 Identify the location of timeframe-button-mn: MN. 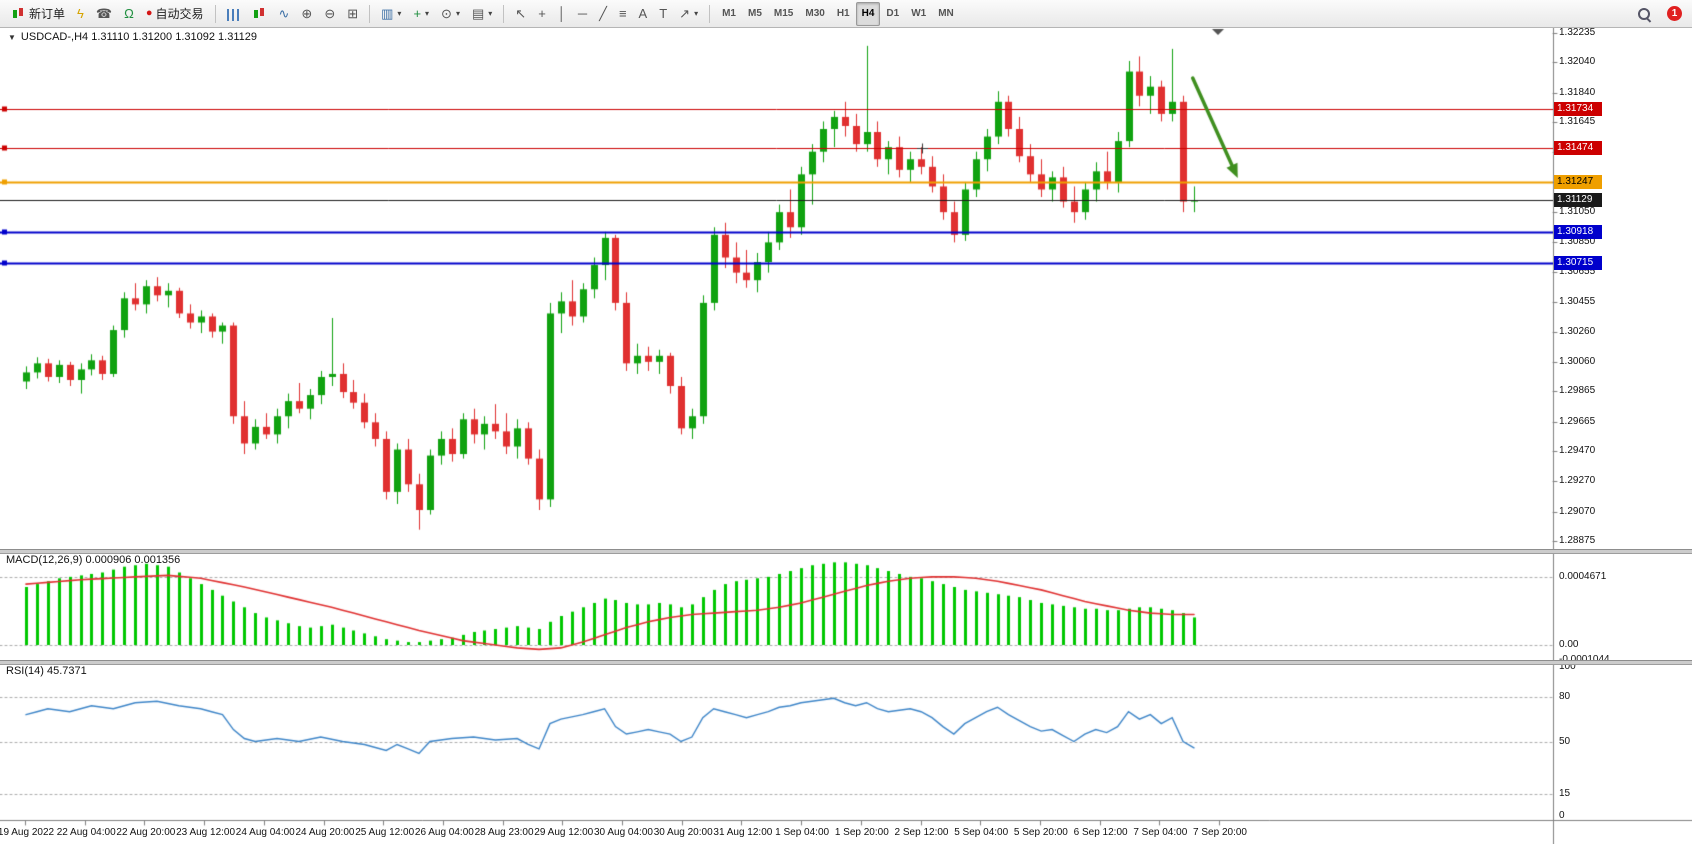
(946, 13).